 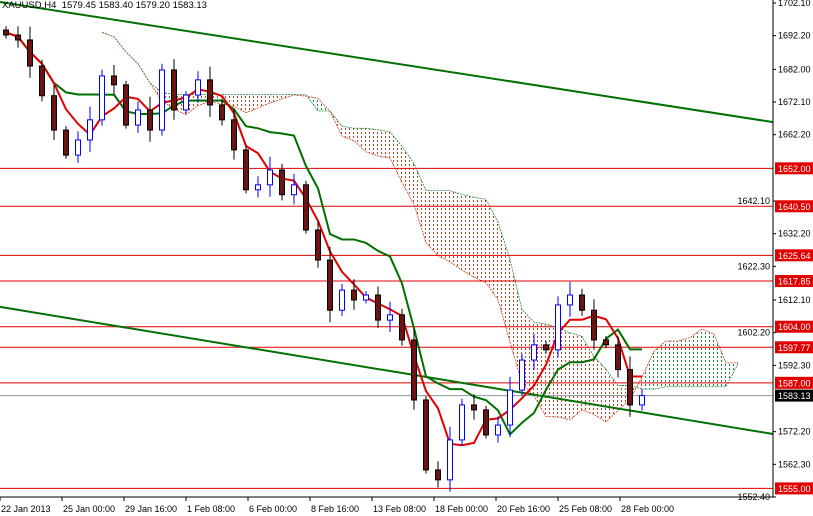 I want to click on level-price-label: 1640.50, so click(x=794, y=207).